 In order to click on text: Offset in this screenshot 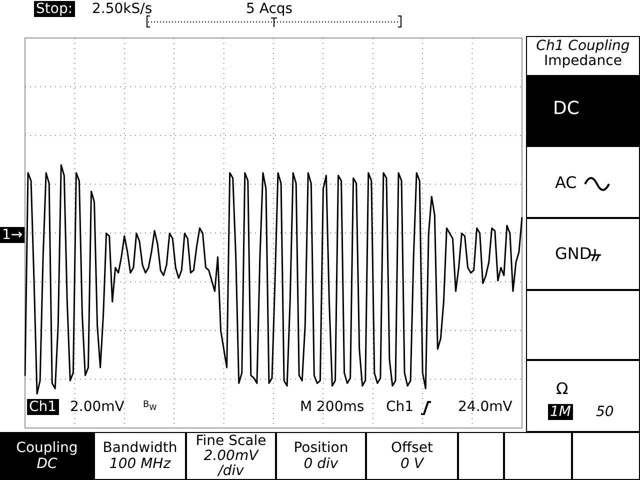, I will do `click(412, 448)`.